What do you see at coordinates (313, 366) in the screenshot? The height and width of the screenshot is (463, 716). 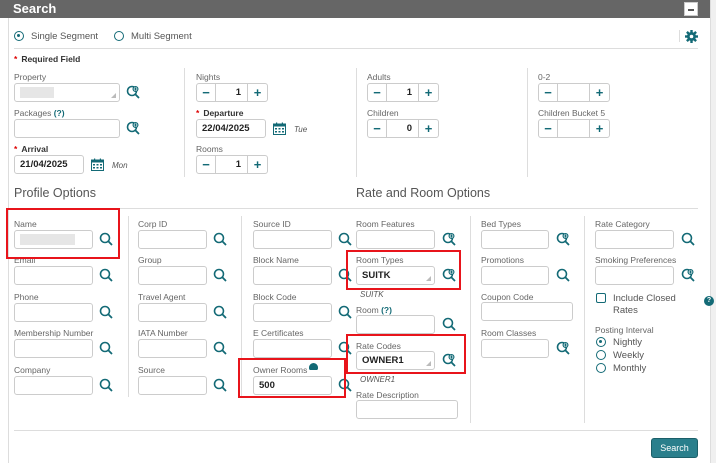 I see `info-icon` at bounding box center [313, 366].